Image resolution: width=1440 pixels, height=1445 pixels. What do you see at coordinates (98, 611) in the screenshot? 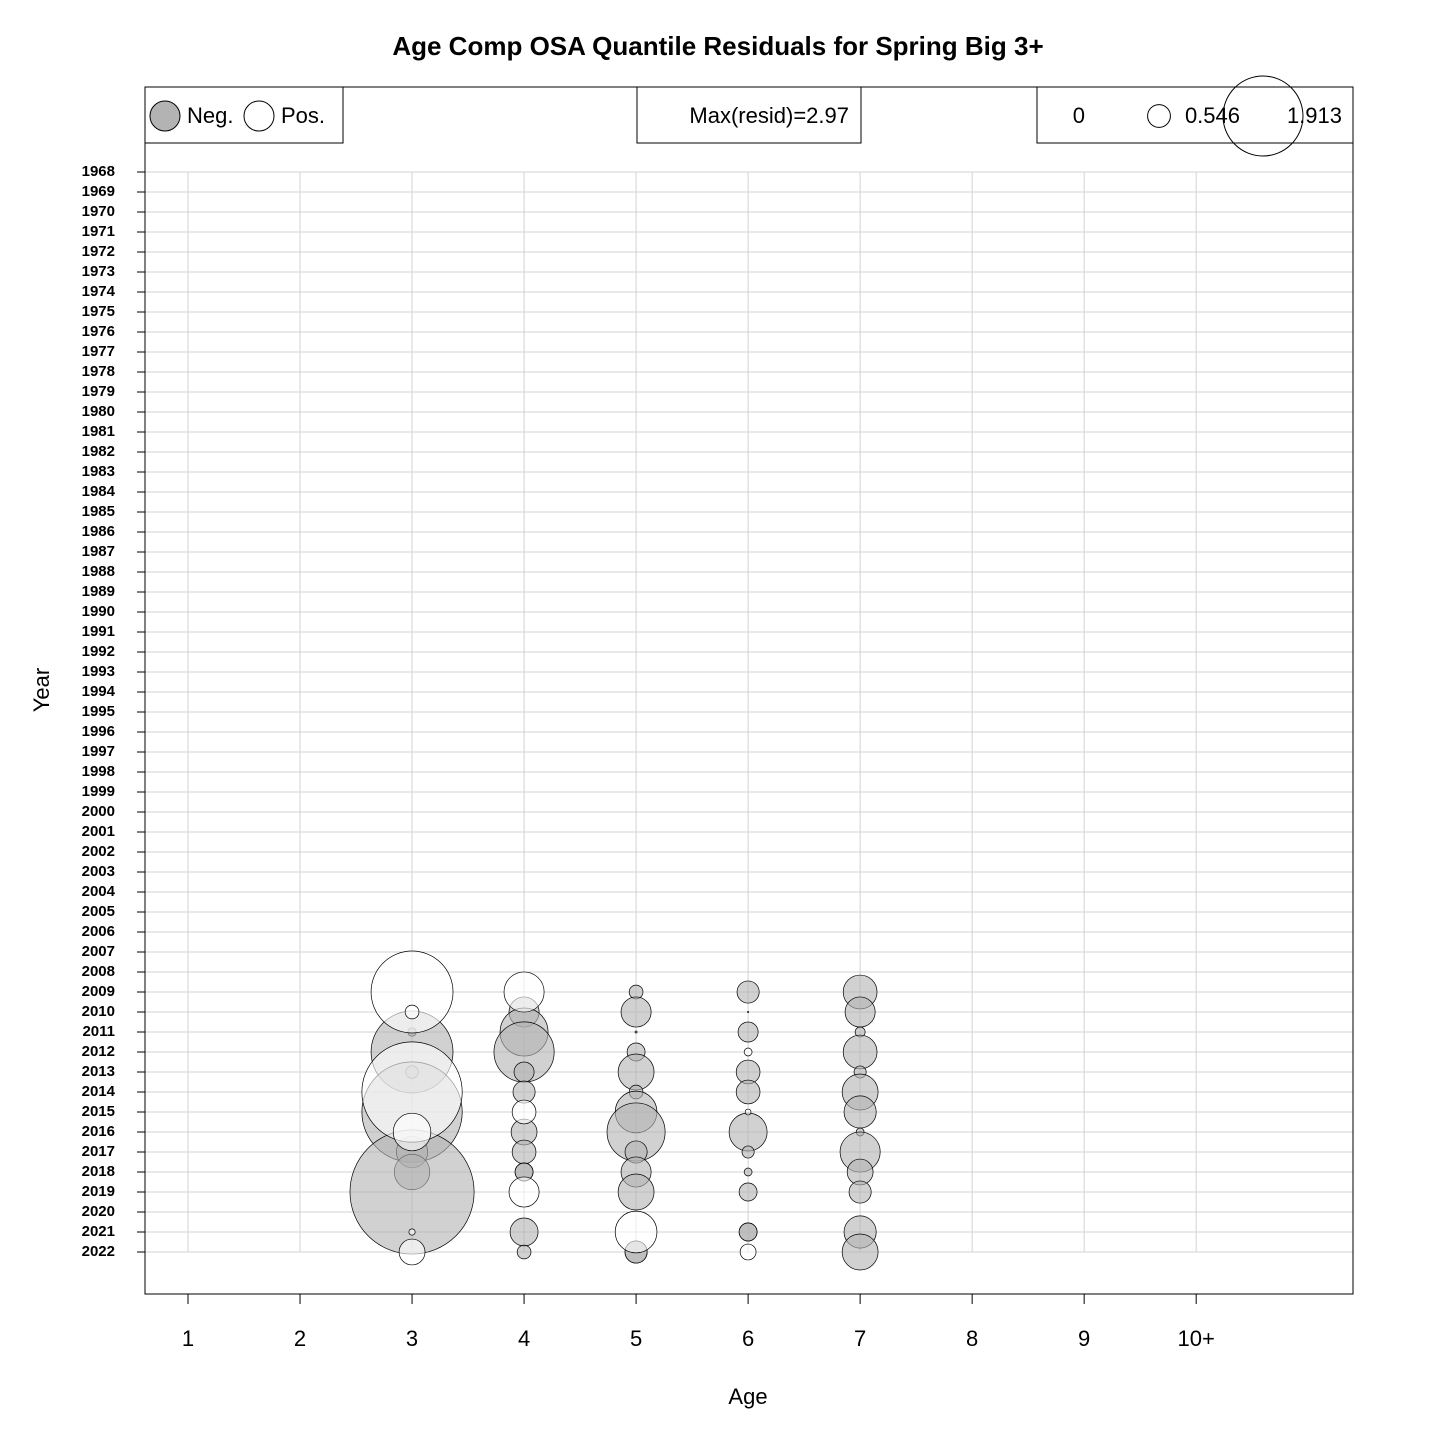
I see `y-tick-label: 1990` at bounding box center [98, 611].